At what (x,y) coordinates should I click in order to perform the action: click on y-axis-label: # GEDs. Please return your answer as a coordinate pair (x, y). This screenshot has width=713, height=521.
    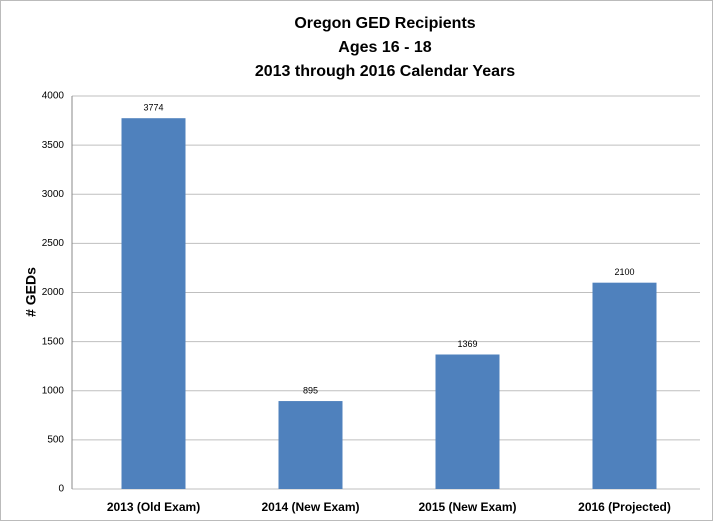
    Looking at the image, I should click on (31, 292).